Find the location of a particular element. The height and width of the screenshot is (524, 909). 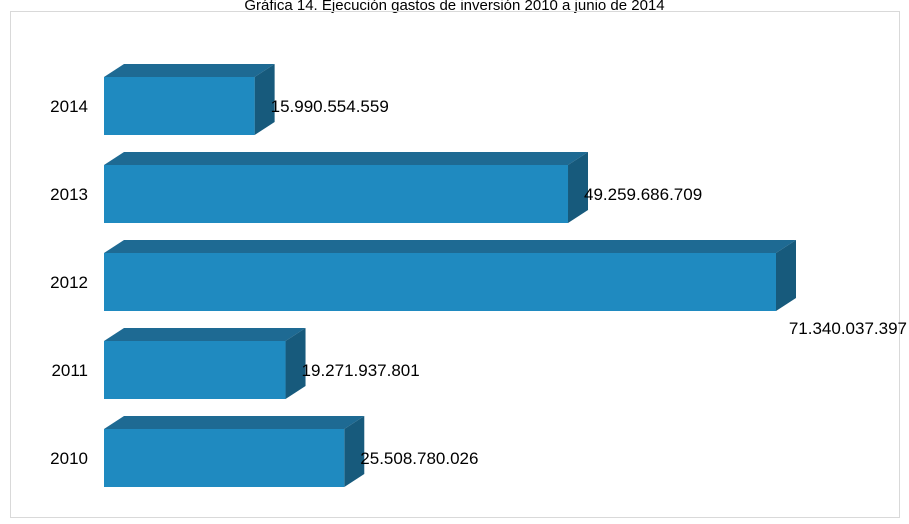

data-label-2013: 49.259.686.709 is located at coordinates (643, 194).